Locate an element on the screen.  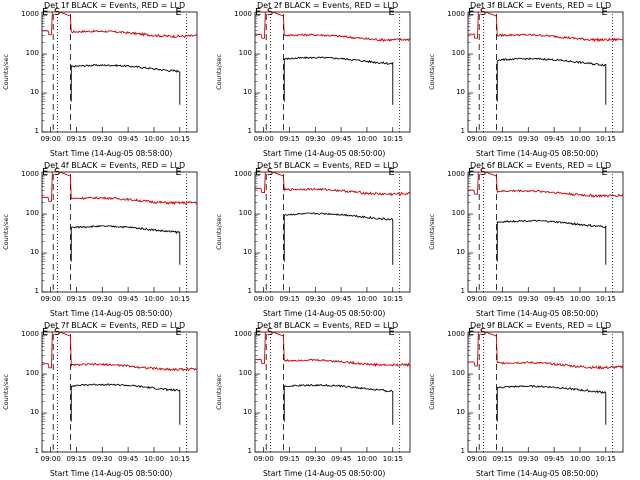
panel-title: Det 8f BLACK = Events, RED = LLD is located at coordinates (328, 325).